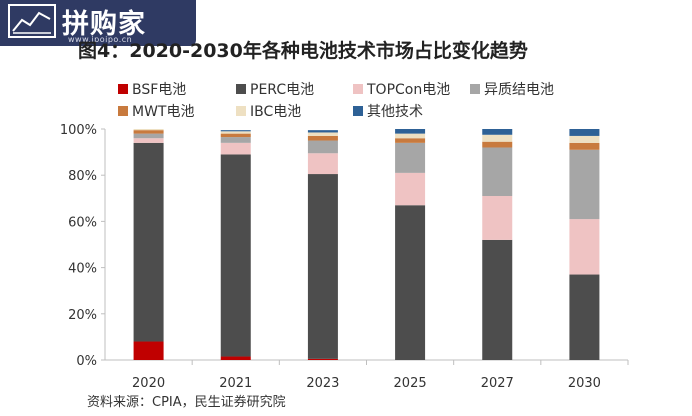  I want to click on y-tick-label: 40%, so click(82, 269).